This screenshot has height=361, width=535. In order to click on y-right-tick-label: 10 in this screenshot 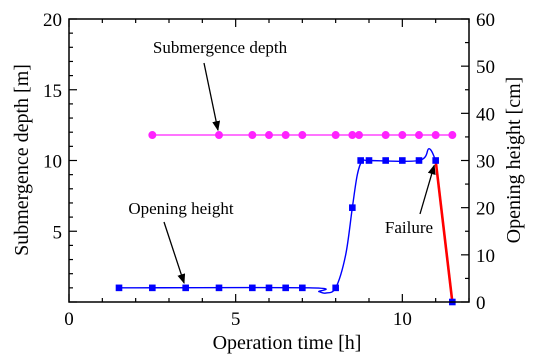, I will do `click(485, 256)`.